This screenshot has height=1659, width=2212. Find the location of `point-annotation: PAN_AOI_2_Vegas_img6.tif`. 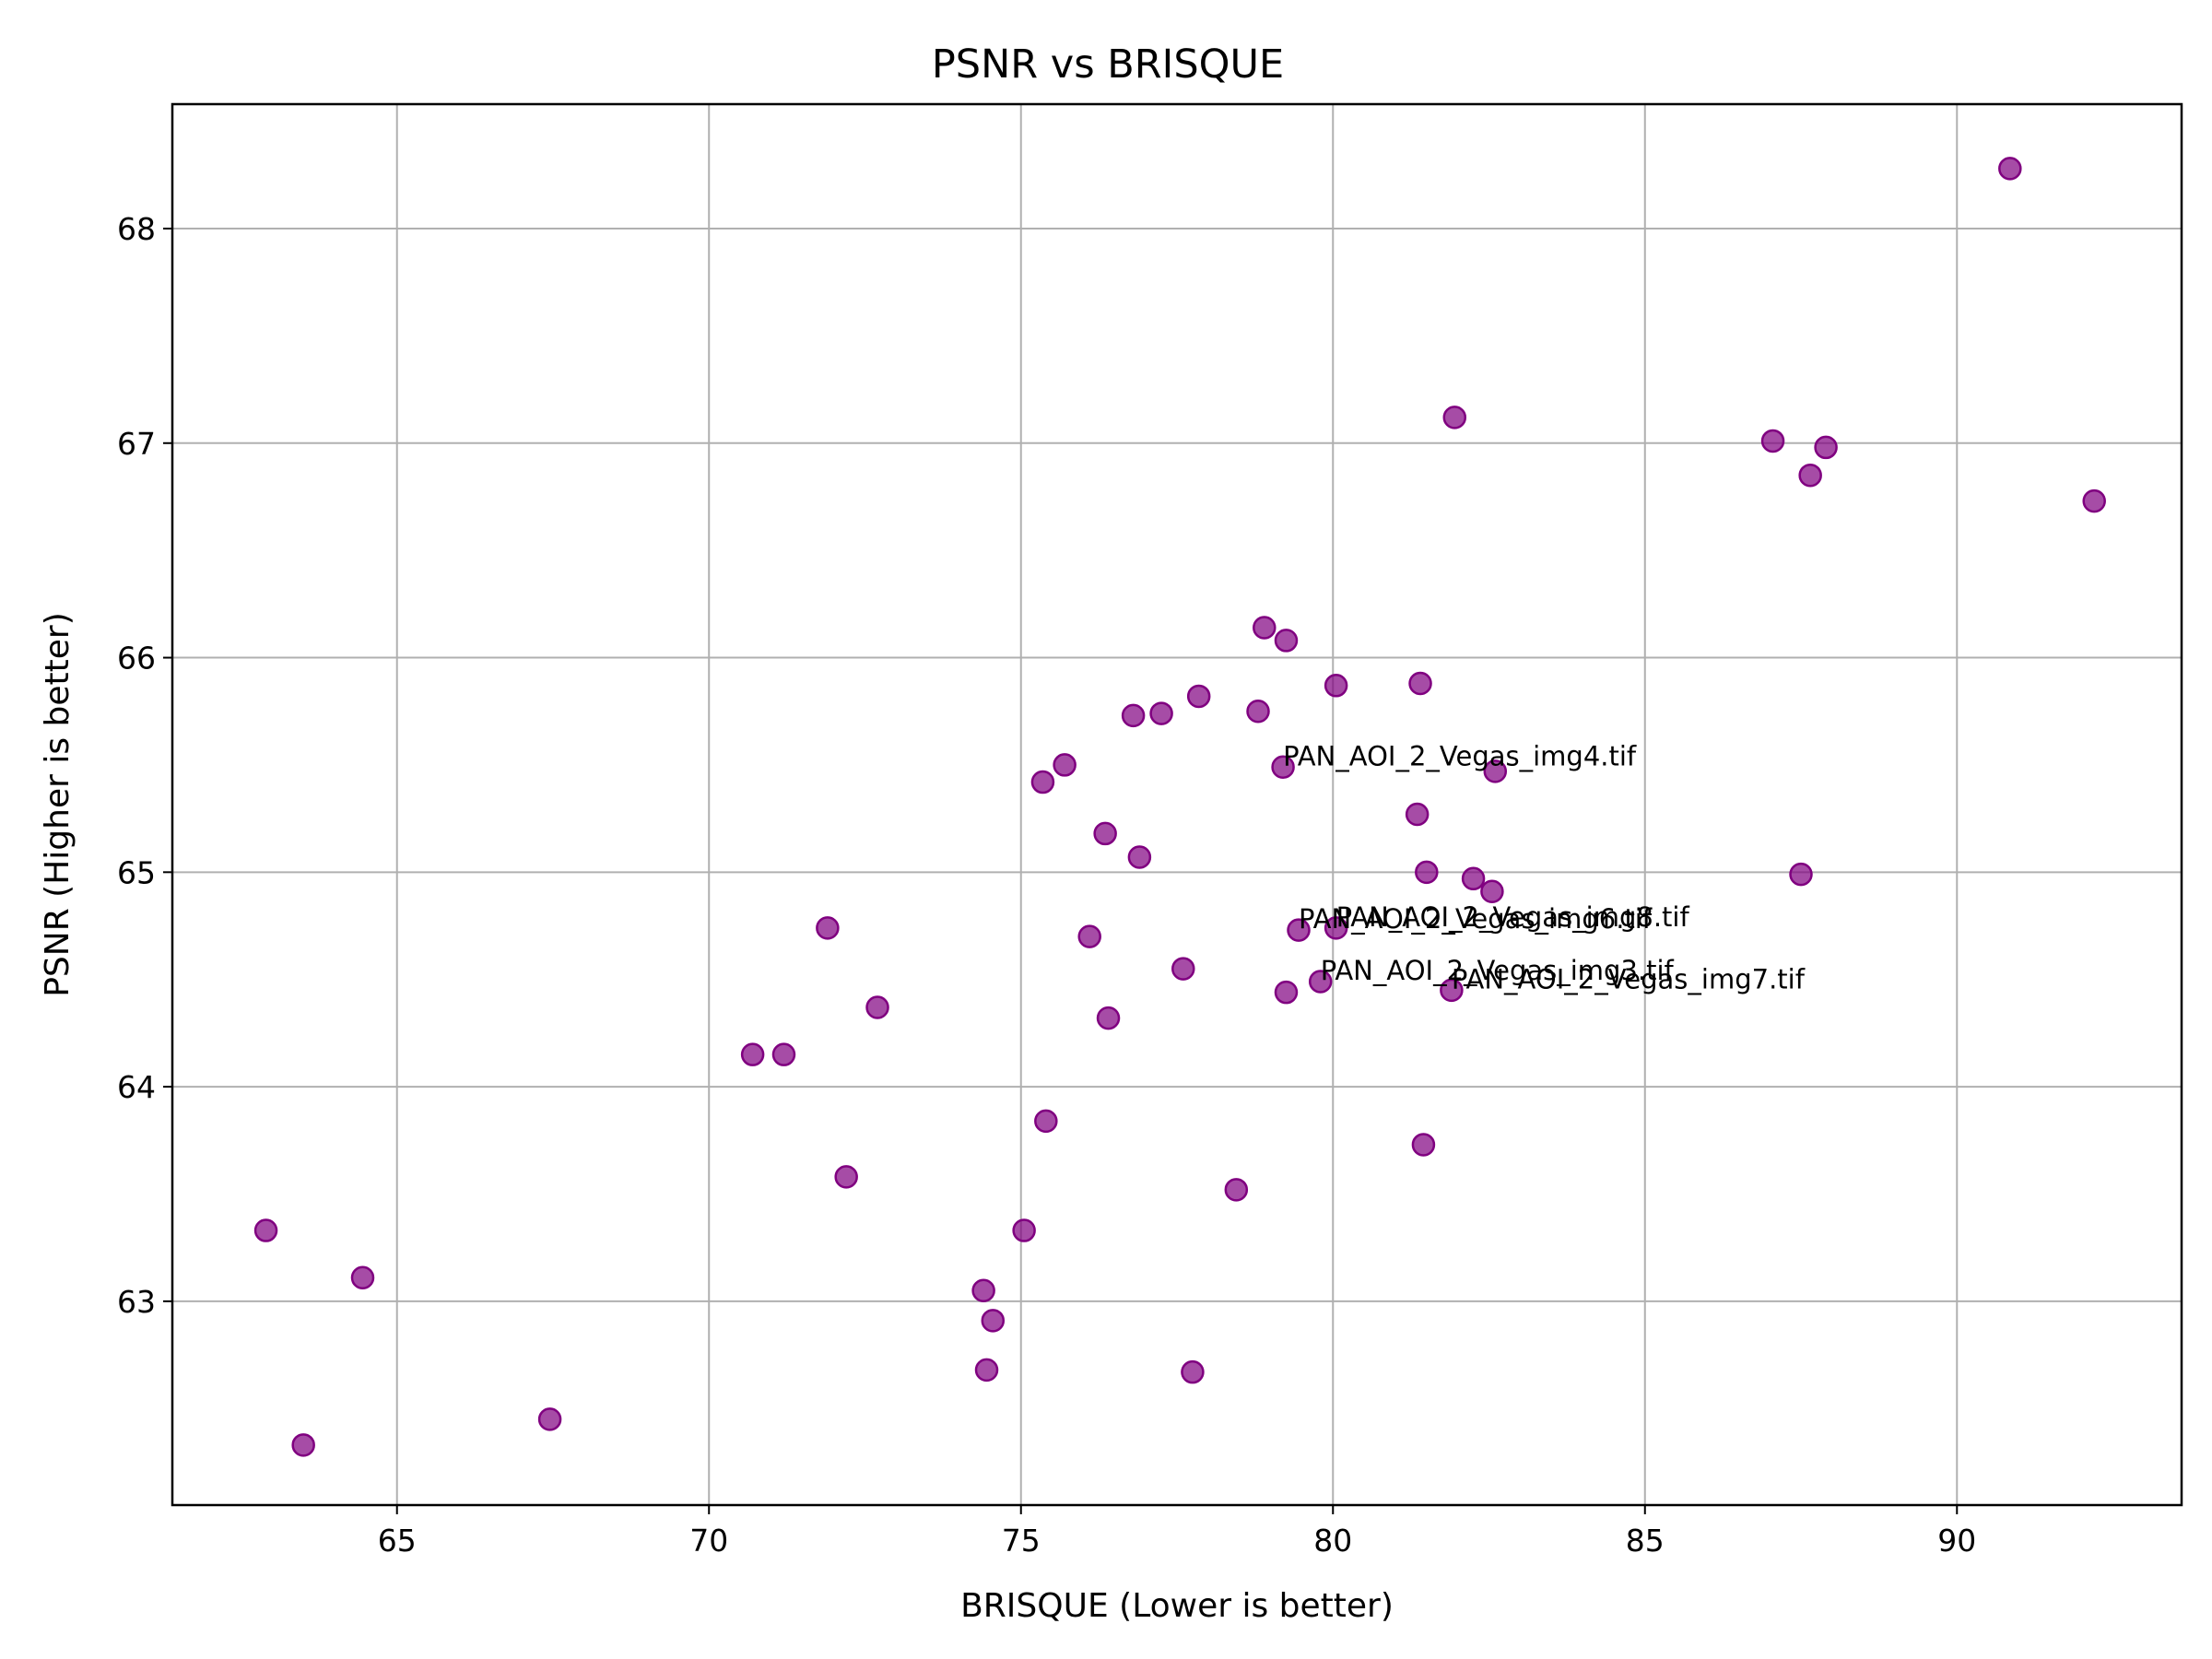

point-annotation: PAN_AOI_2_Vegas_img6.tif is located at coordinates (1476, 919).